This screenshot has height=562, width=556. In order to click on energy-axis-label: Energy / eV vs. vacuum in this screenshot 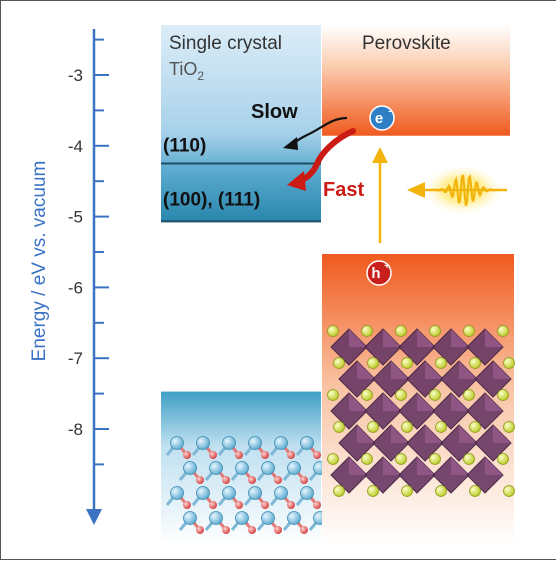, I will do `click(39, 261)`.